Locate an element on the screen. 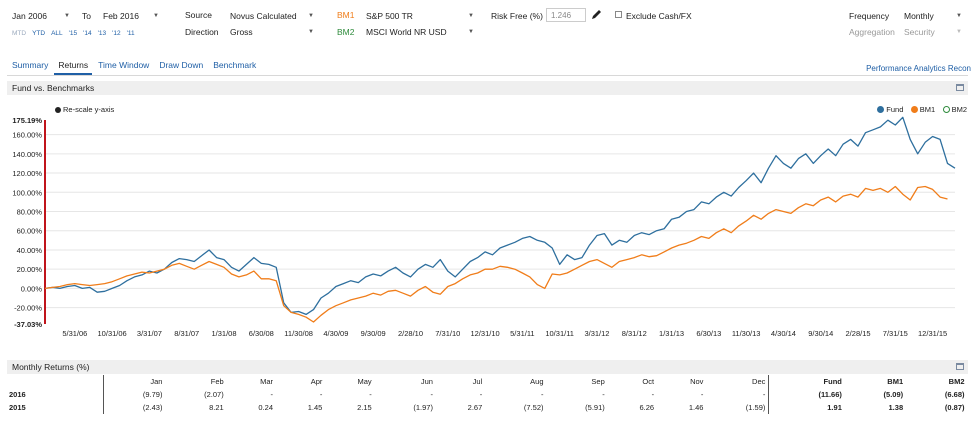 This screenshot has height=429, width=975. quick-range-12: '12 is located at coordinates (116, 33).